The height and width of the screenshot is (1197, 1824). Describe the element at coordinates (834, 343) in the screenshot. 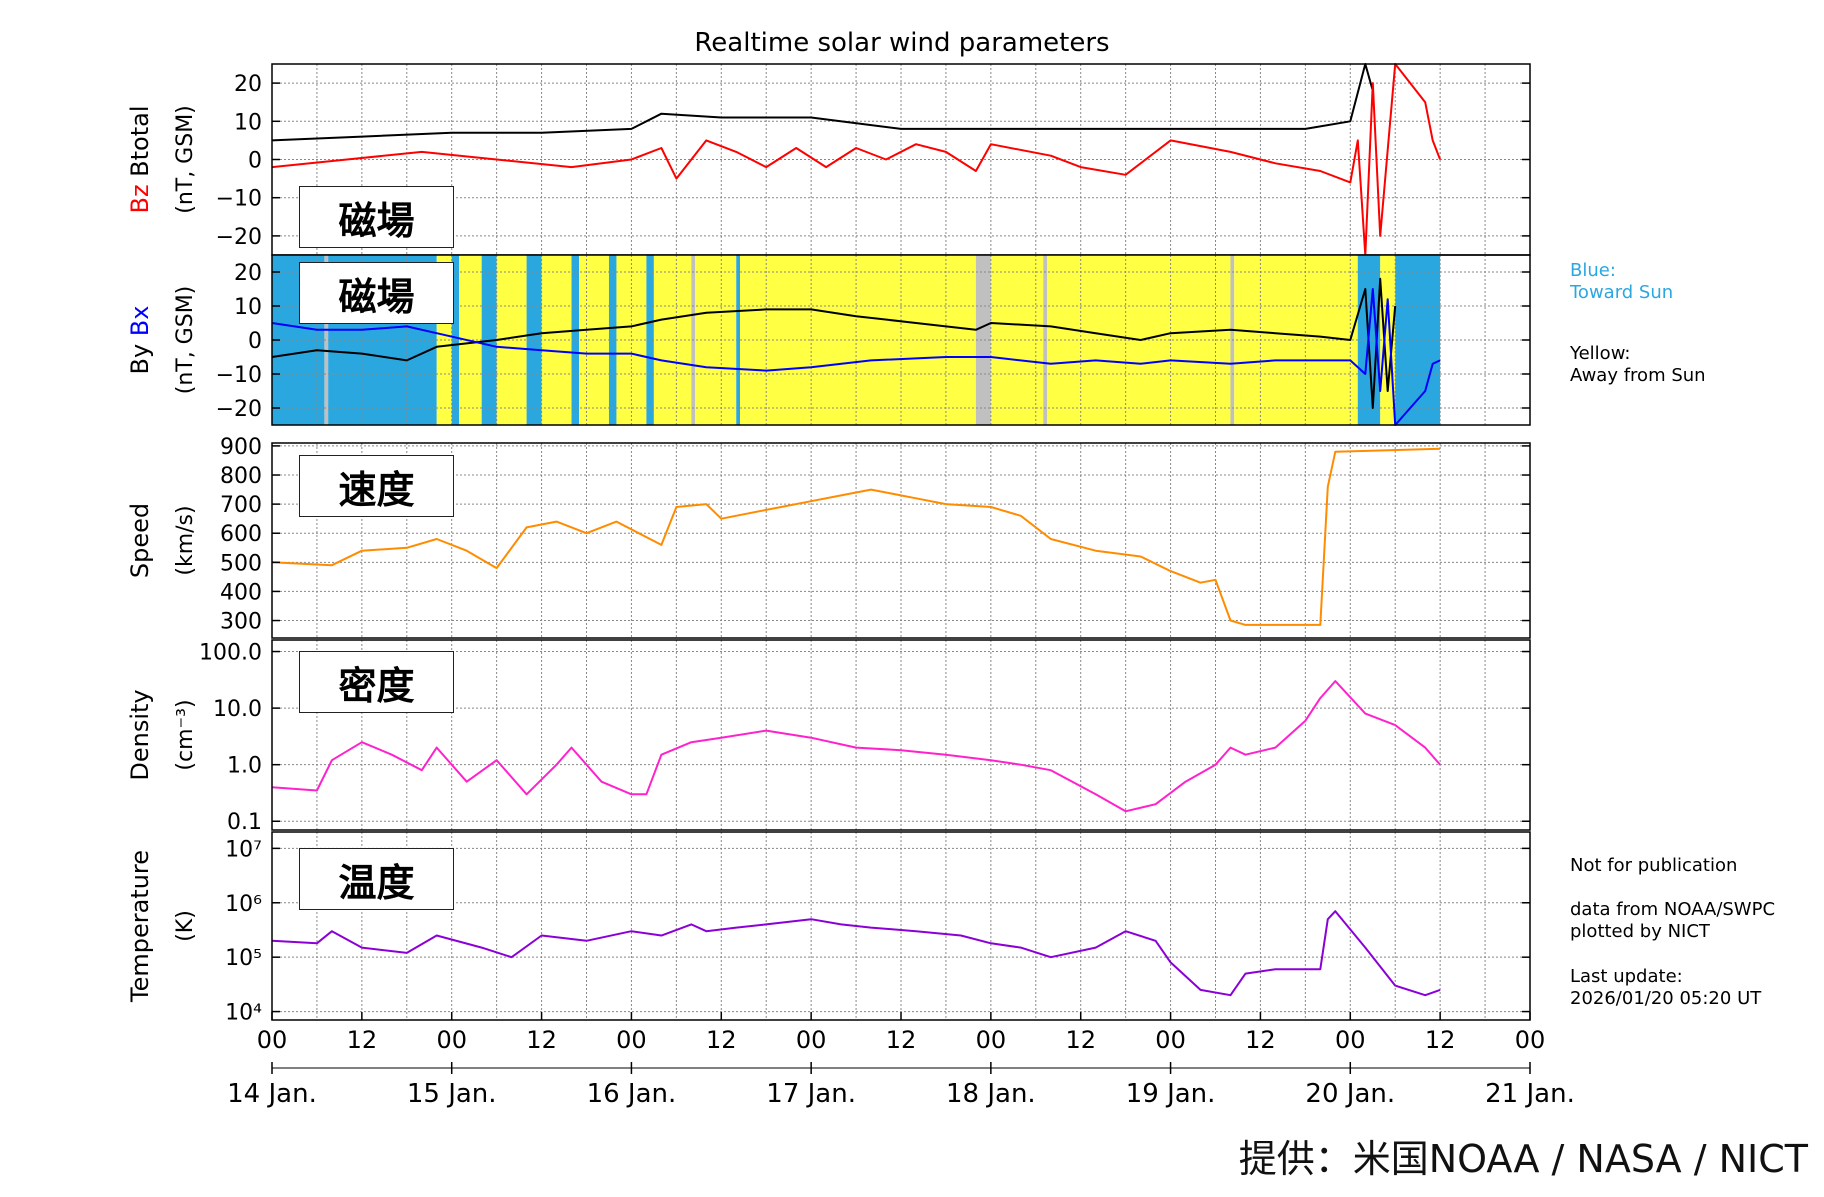

I see `series-line-by` at that location.